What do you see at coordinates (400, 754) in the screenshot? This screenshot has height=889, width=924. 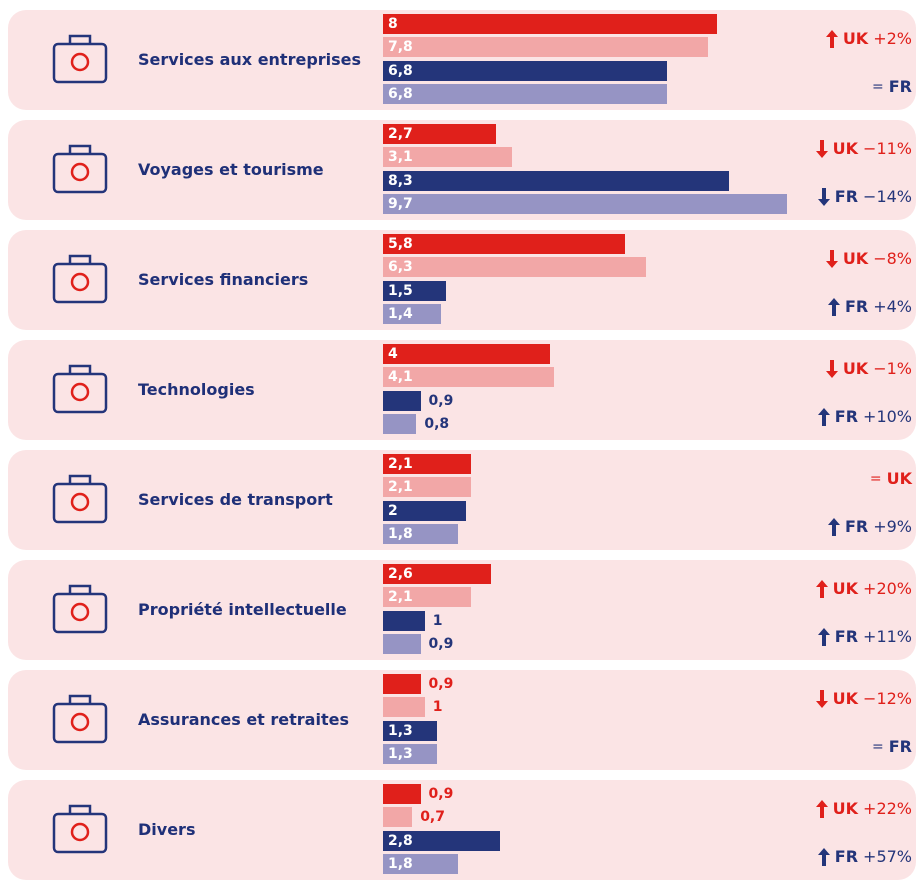 I see `value-label: 1,3` at bounding box center [400, 754].